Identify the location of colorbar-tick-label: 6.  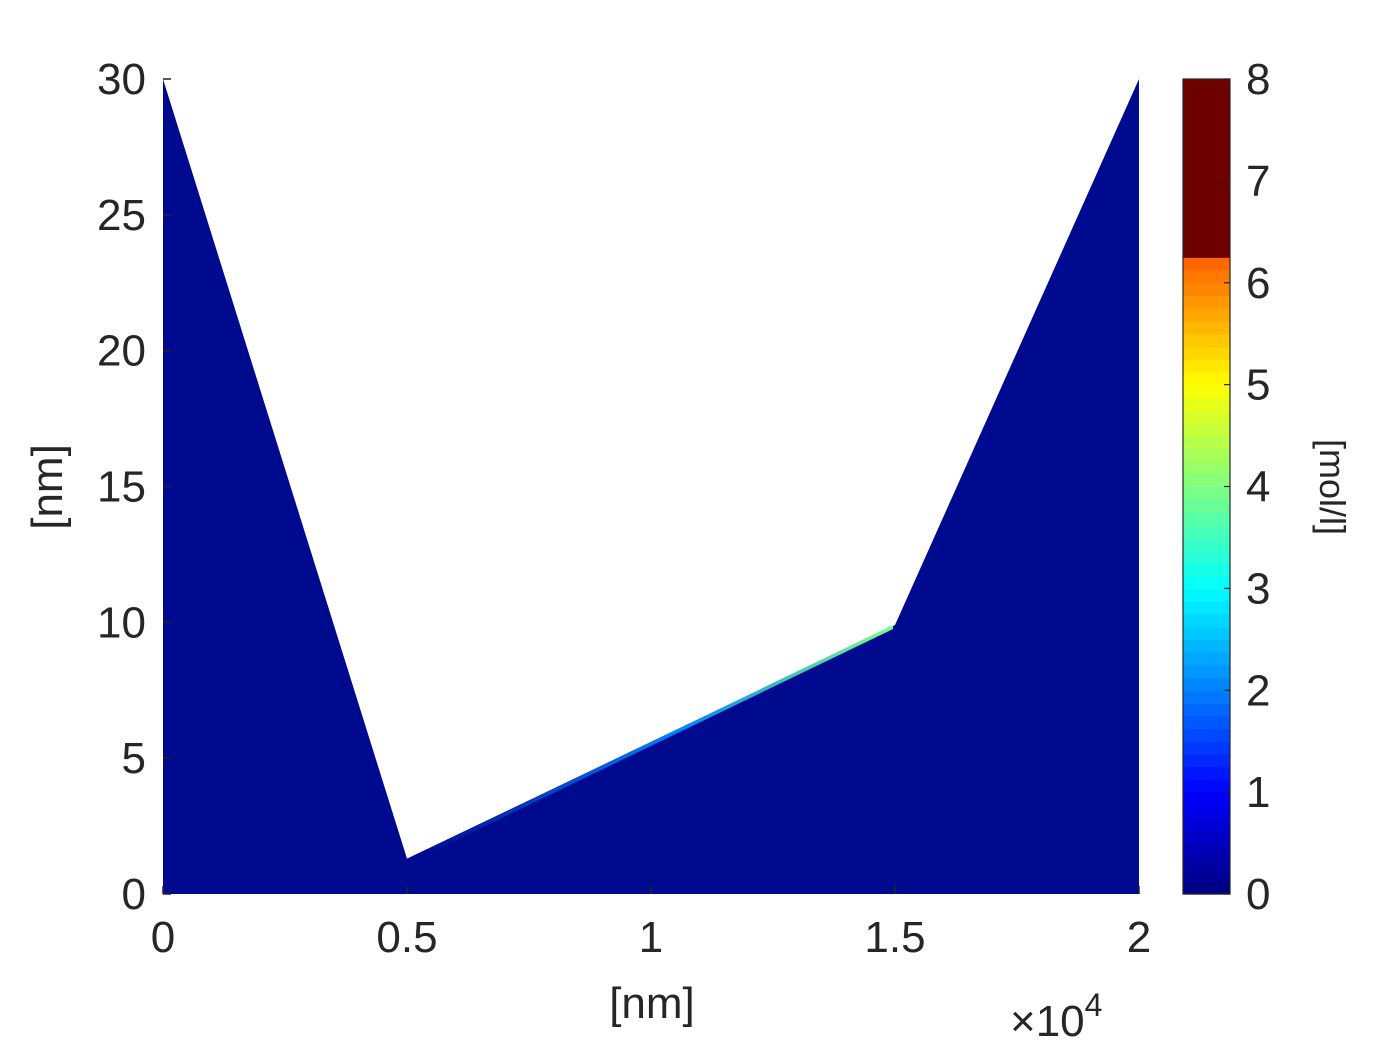
(1258, 283).